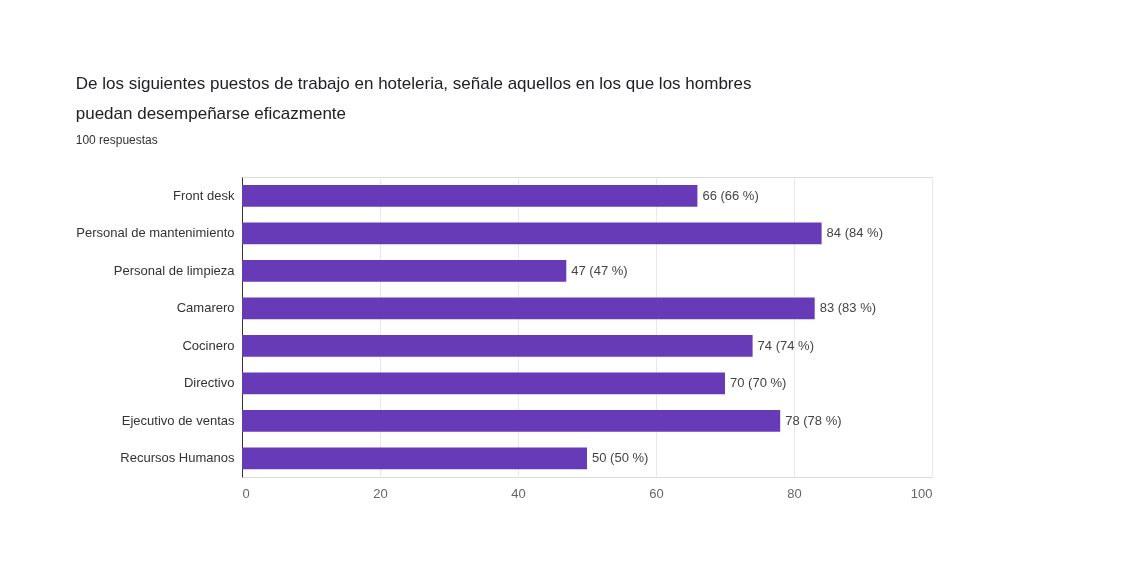 This screenshot has height=572, width=1127. What do you see at coordinates (848, 308) in the screenshot?
I see `data-label: 83 (83 %)` at bounding box center [848, 308].